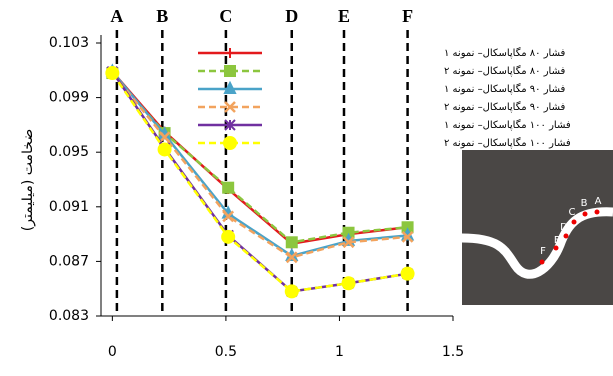 The image size is (613, 376). What do you see at coordinates (344, 16) in the screenshot?
I see `section-label: E` at bounding box center [344, 16].